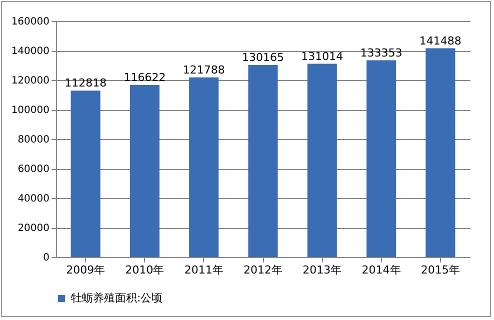 The width and height of the screenshot is (494, 320). Describe the element at coordinates (322, 270) in the screenshot. I see `x-tick-label: 2013年` at that location.